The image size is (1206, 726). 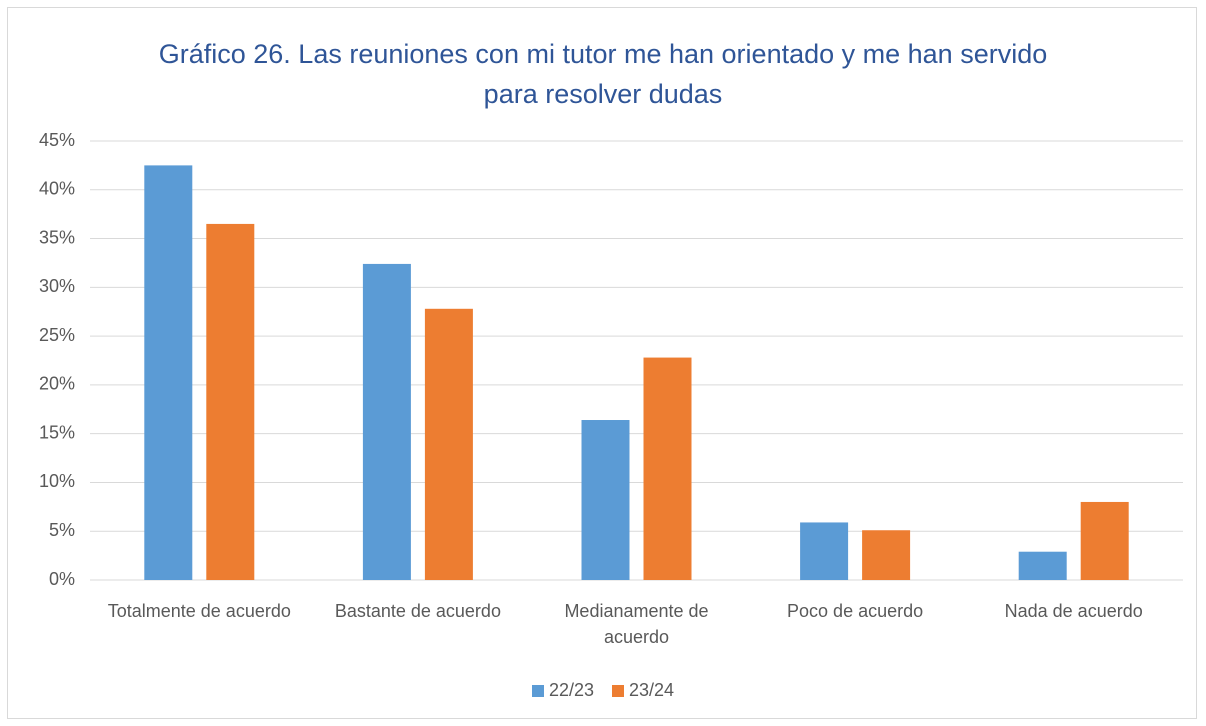 I want to click on legend-item: 22/23, so click(x=562, y=690).